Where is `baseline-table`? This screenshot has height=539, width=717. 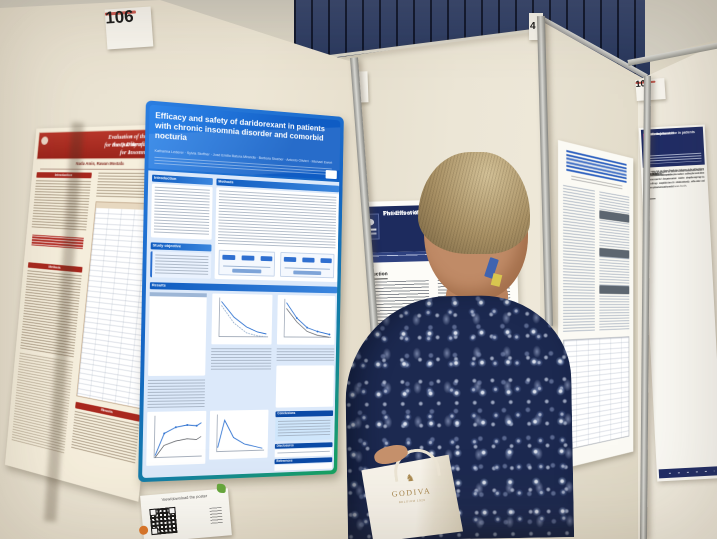 baseline-table is located at coordinates (177, 334).